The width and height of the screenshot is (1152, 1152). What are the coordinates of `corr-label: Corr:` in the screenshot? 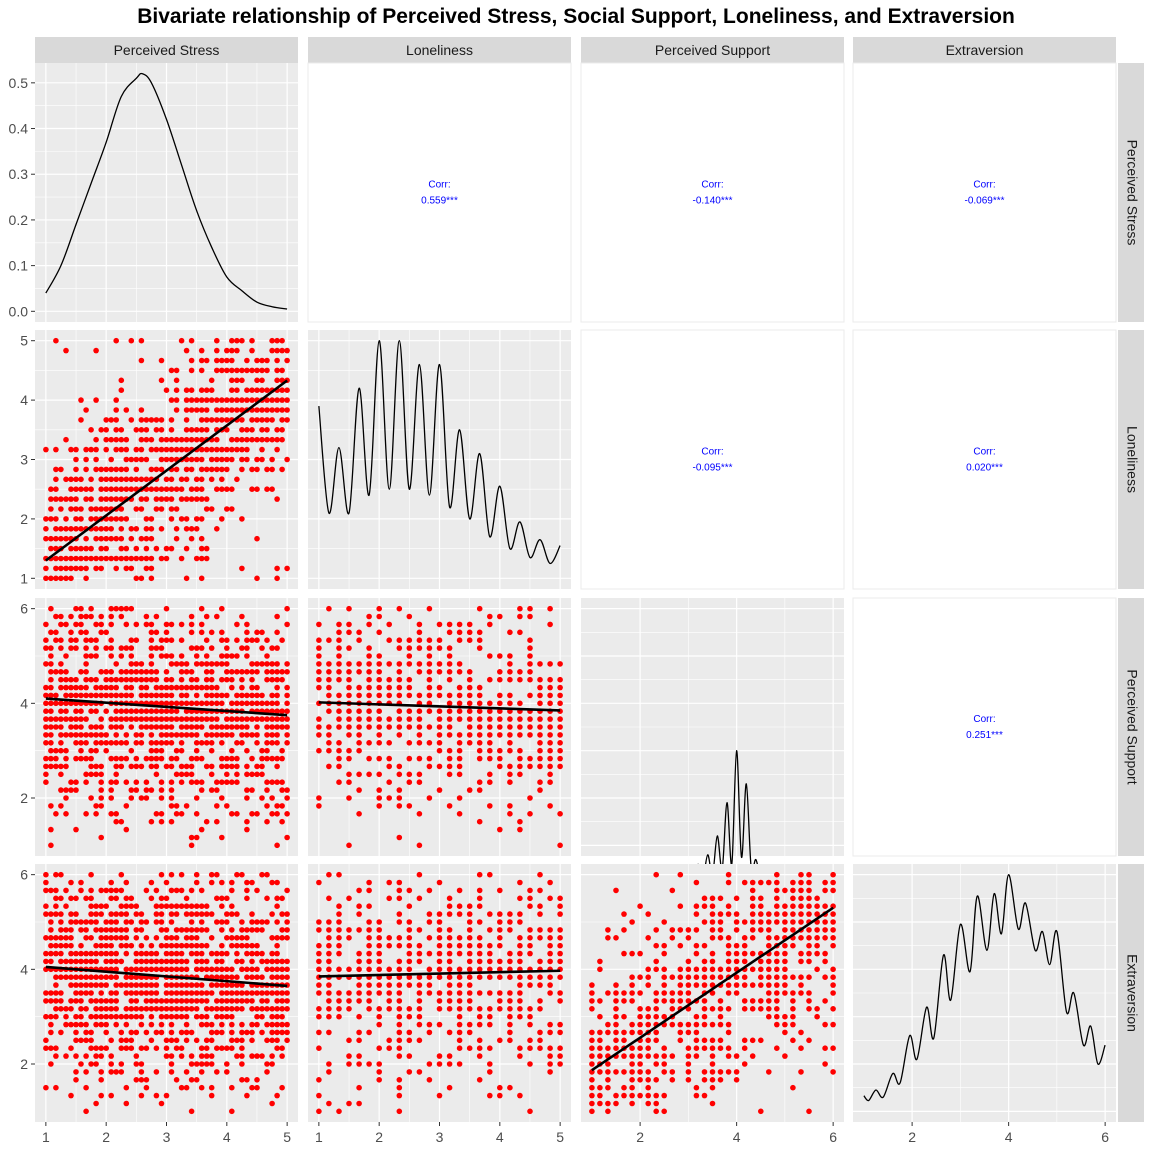 It's located at (712, 452).